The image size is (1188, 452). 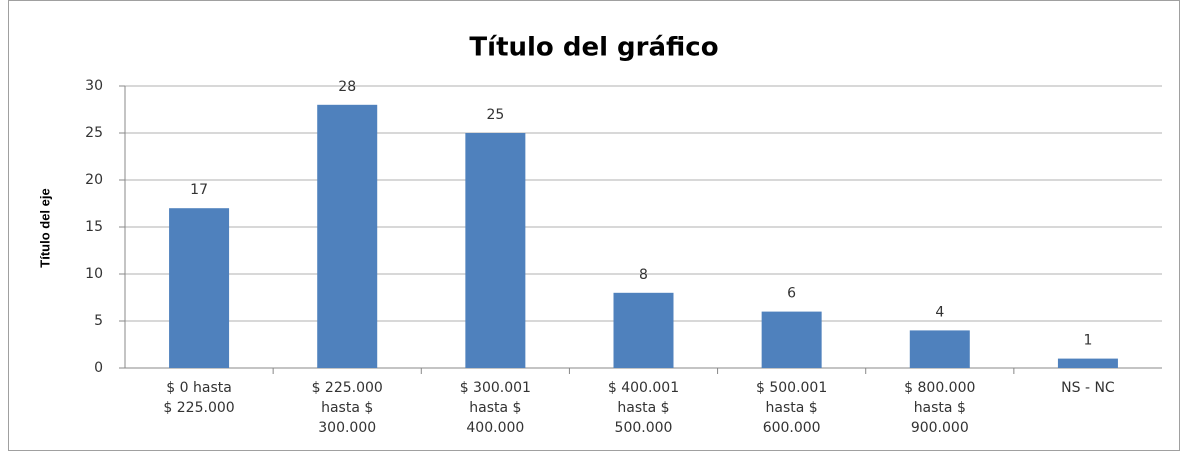 I want to click on y-tick-label: 10, so click(x=94, y=274).